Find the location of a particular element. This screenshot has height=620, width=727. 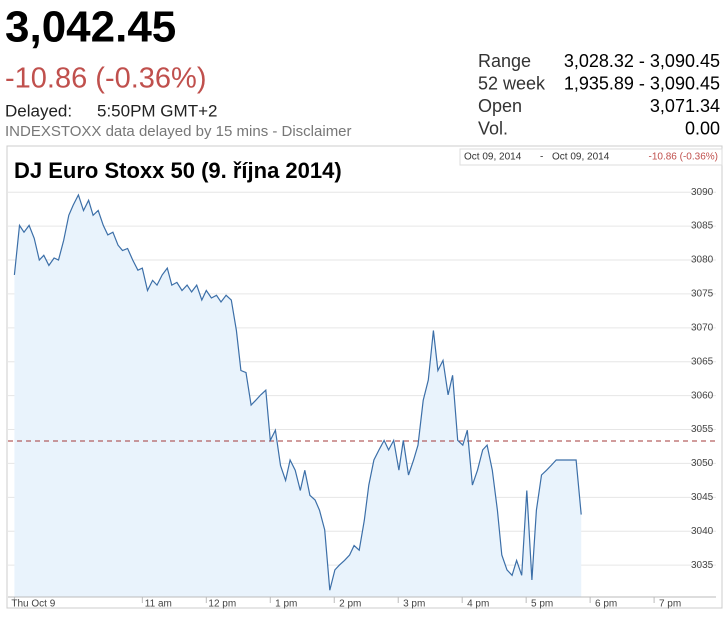

stat-value: 3,071.34 is located at coordinates (685, 106).